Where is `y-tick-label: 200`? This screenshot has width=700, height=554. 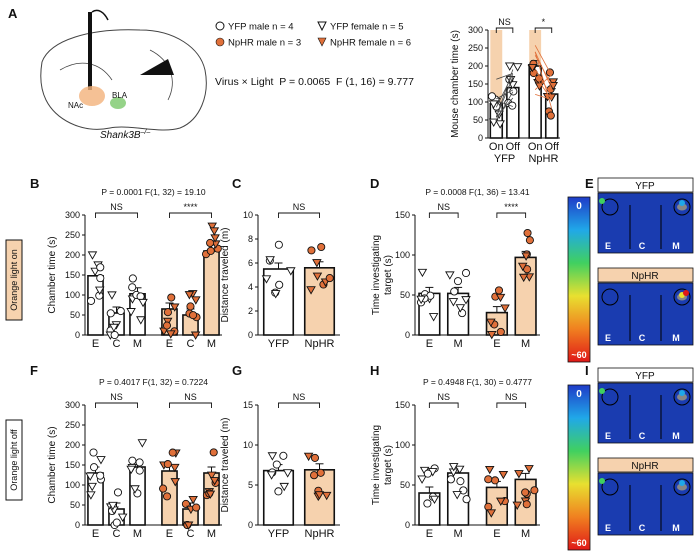 y-tick-label: 200 is located at coordinates (475, 66).